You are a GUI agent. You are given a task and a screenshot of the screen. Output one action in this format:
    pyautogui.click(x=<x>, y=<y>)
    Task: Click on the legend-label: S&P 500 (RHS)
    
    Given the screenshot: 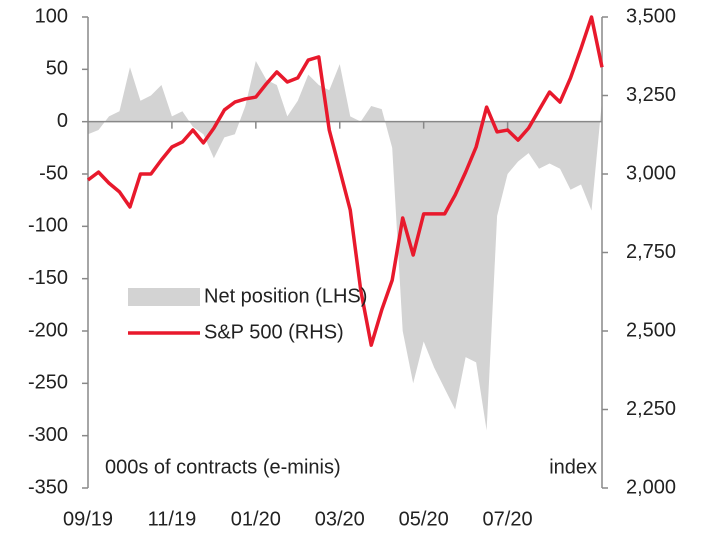 What is the action you would take?
    pyautogui.click(x=274, y=332)
    